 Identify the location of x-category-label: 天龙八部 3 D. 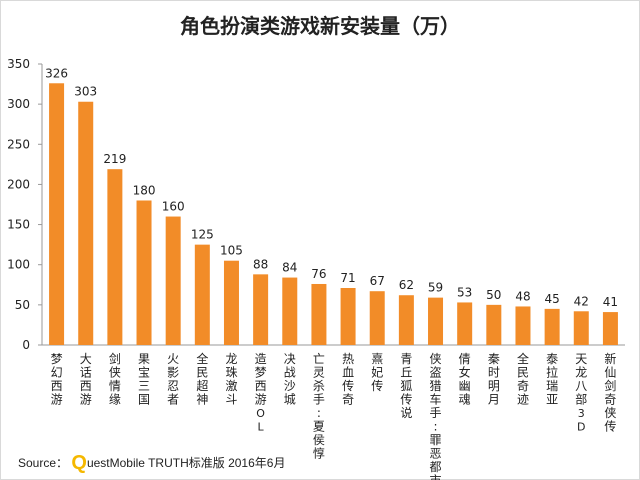
(581, 393).